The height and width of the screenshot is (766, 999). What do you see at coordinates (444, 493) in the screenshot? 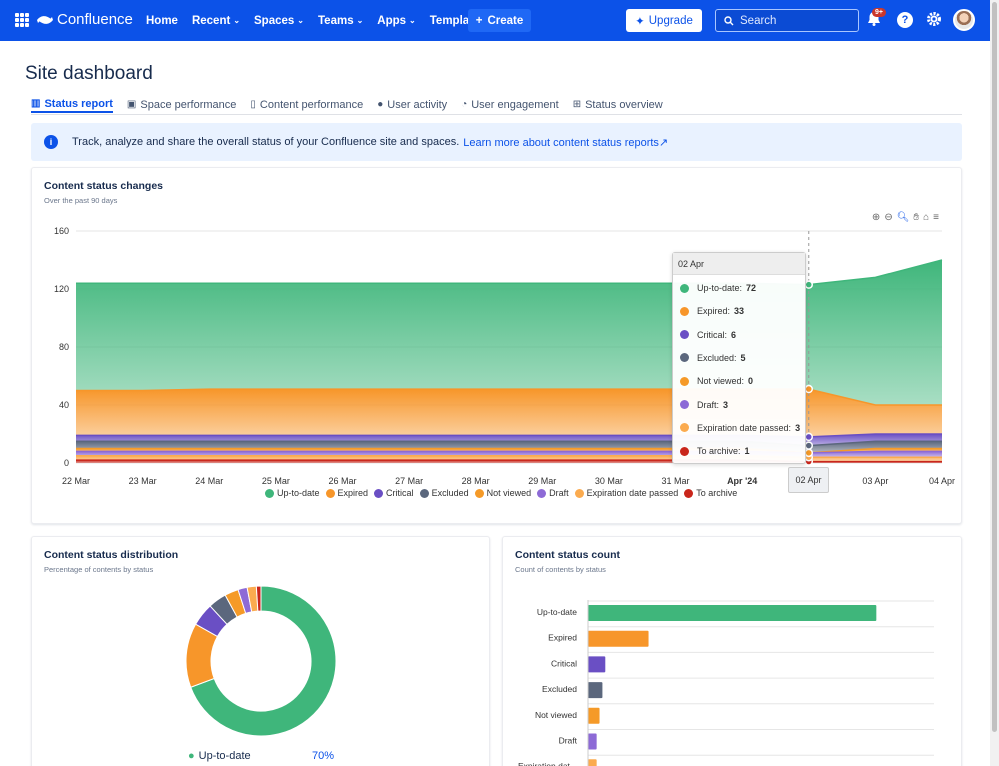
I see `legend-item-excluded: Excluded` at bounding box center [444, 493].